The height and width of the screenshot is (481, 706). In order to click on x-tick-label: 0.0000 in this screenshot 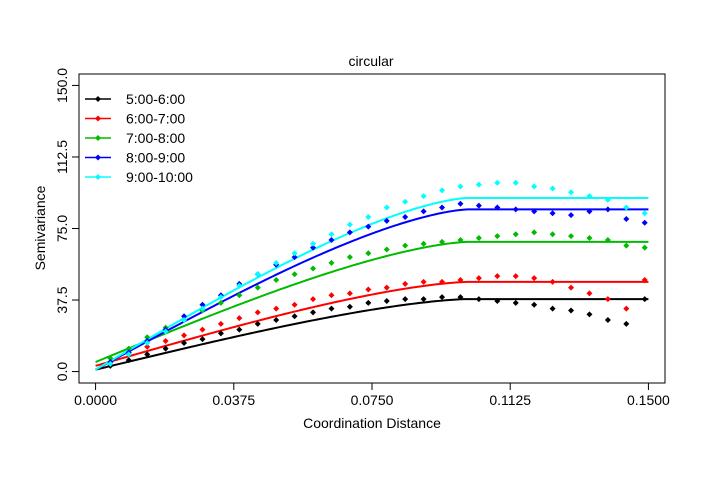, I will do `click(95, 400)`.